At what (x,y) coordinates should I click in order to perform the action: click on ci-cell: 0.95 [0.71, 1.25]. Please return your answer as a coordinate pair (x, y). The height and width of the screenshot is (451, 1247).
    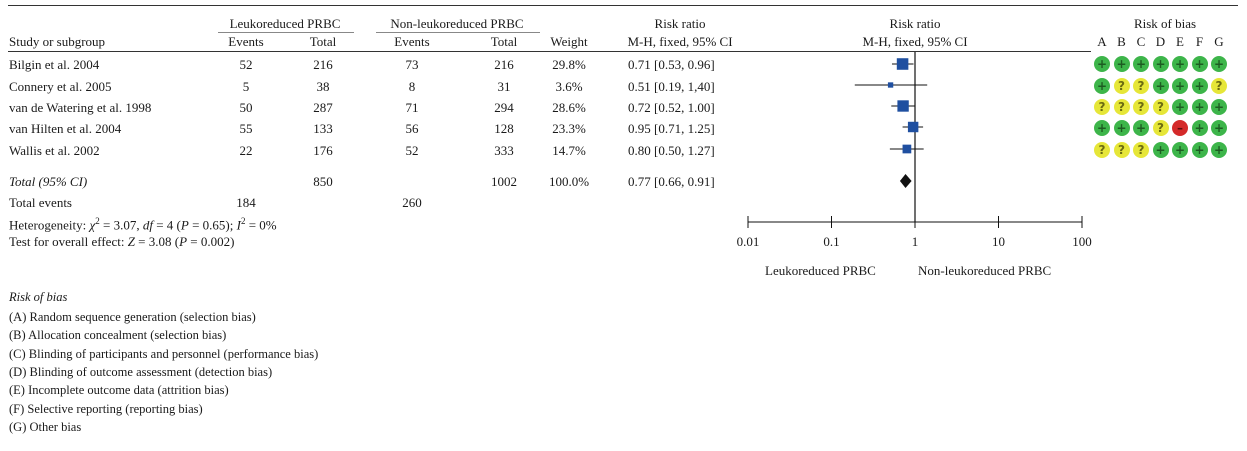
    Looking at the image, I should click on (671, 128).